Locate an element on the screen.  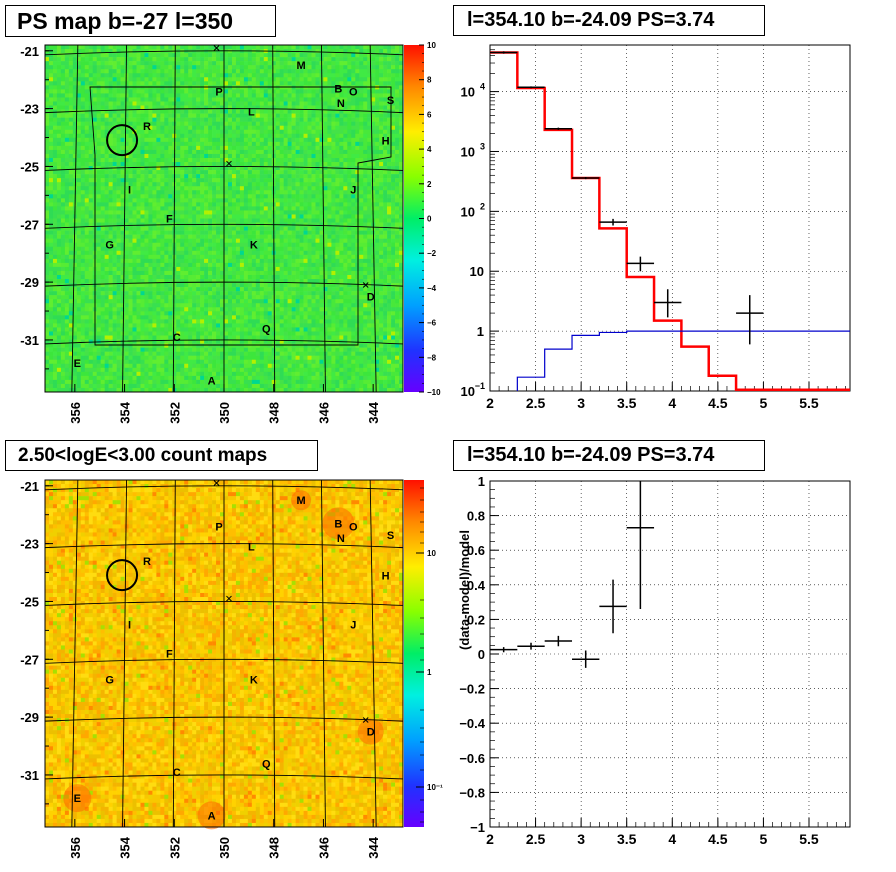
colorbar-tick-label: −8 is located at coordinates (432, 357).